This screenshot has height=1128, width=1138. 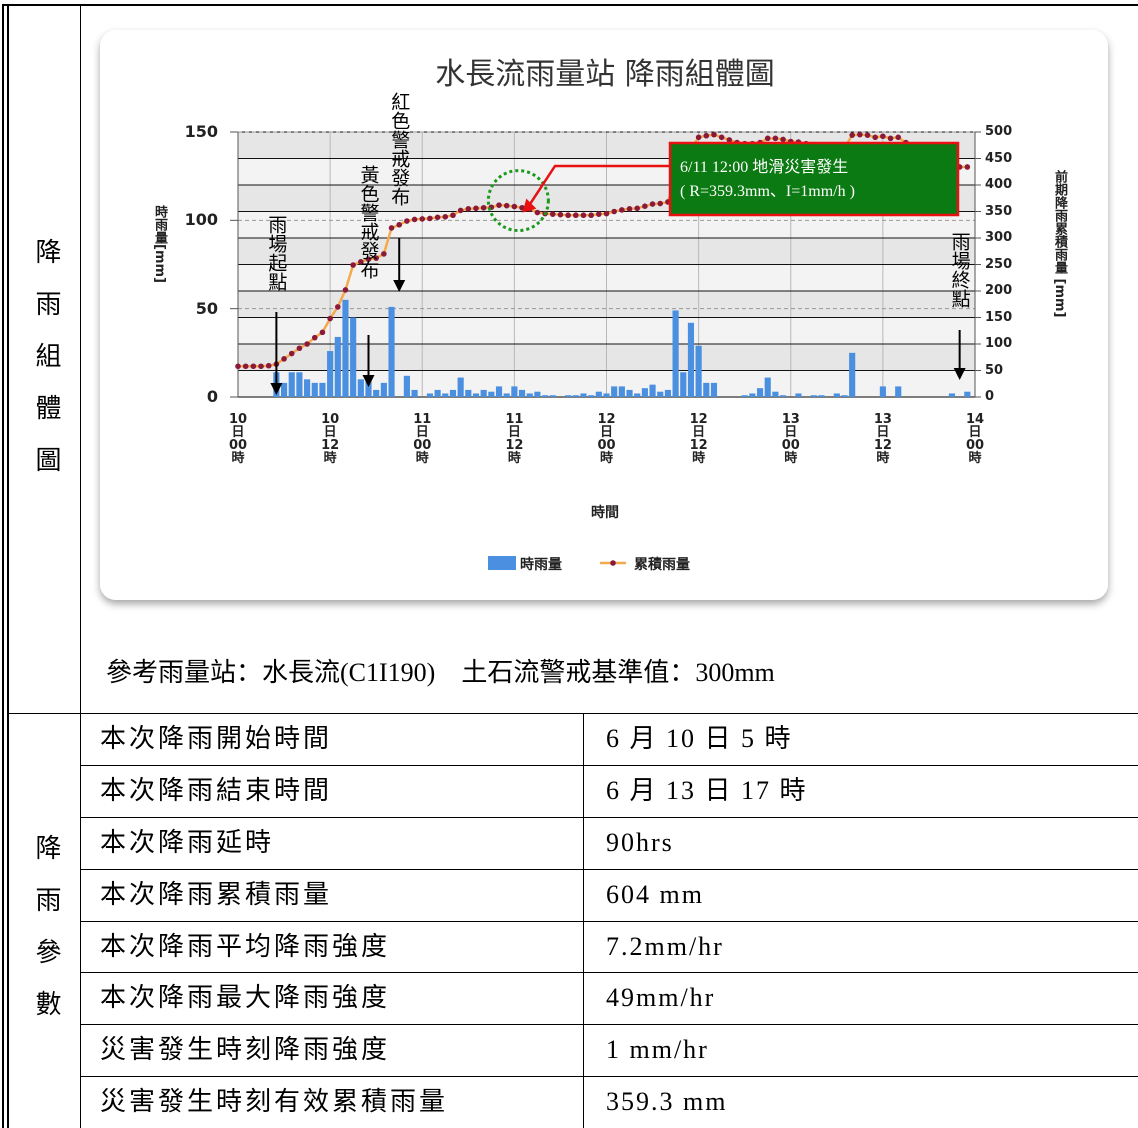 I want to click on y2-tick-label: 350, so click(x=999, y=211).